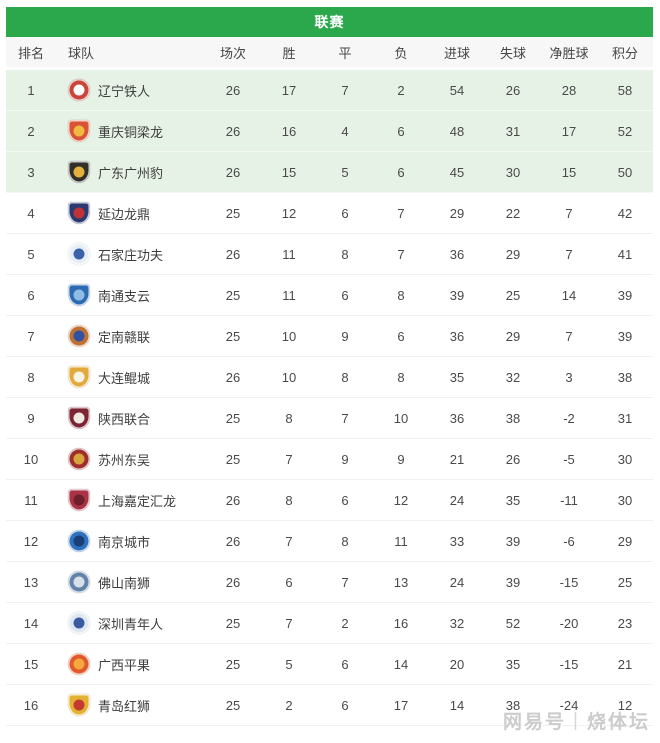 Image resolution: width=660 pixels, height=743 pixels. What do you see at coordinates (130, 131) in the screenshot?
I see `team-cell: 重庆铜梁龙` at bounding box center [130, 131].